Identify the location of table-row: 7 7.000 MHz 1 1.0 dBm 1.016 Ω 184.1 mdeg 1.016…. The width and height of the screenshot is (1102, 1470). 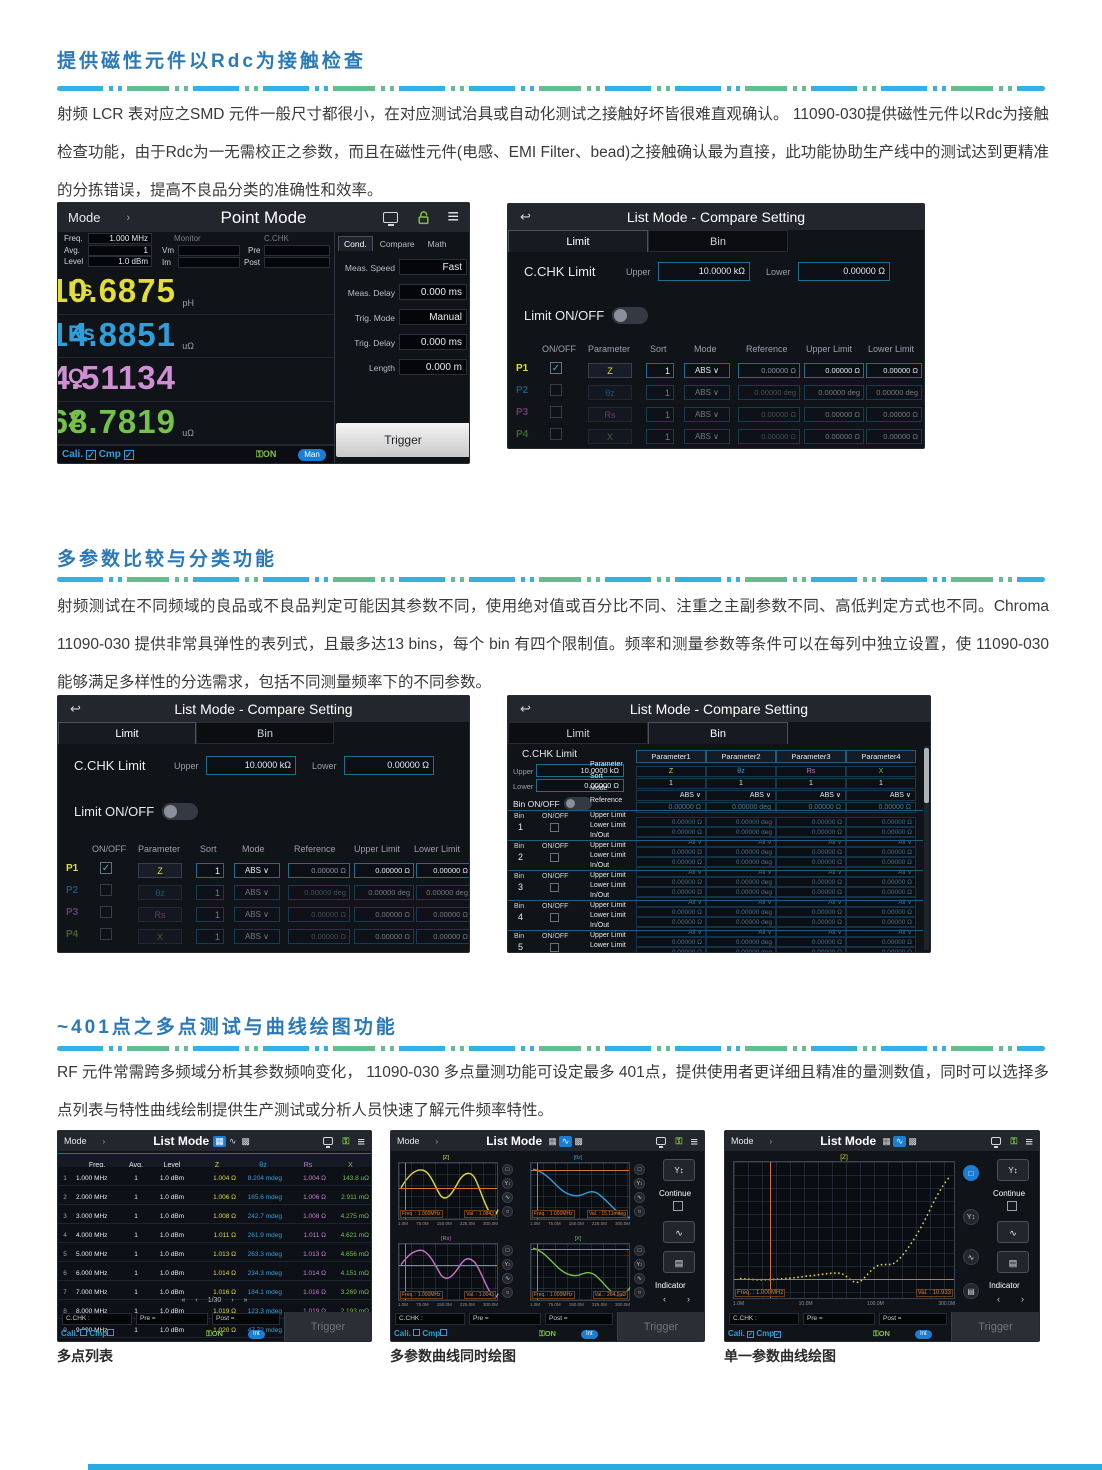
(214, 1290).